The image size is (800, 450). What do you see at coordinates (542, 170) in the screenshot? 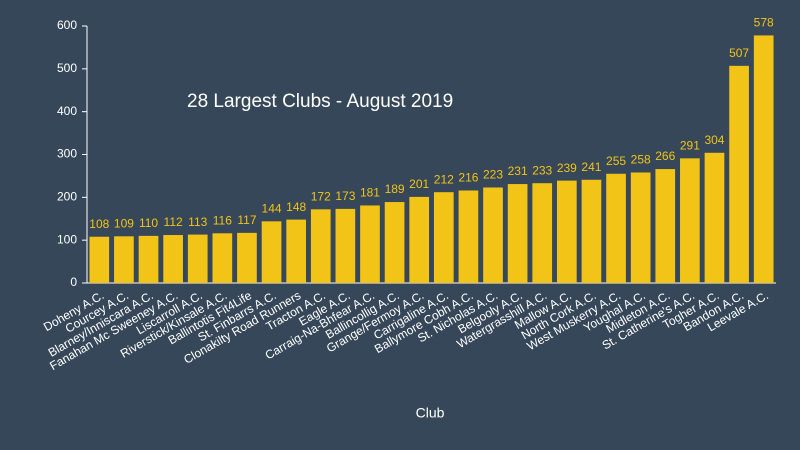
I see `value-label: 233` at bounding box center [542, 170].